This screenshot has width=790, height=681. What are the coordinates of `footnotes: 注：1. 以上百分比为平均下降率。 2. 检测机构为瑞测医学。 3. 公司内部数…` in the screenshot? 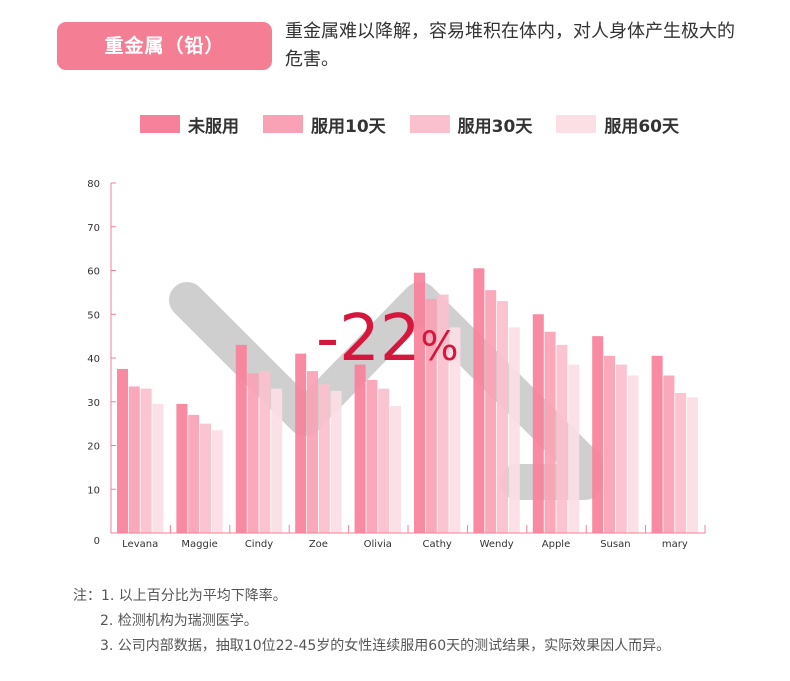 It's located at (371, 621).